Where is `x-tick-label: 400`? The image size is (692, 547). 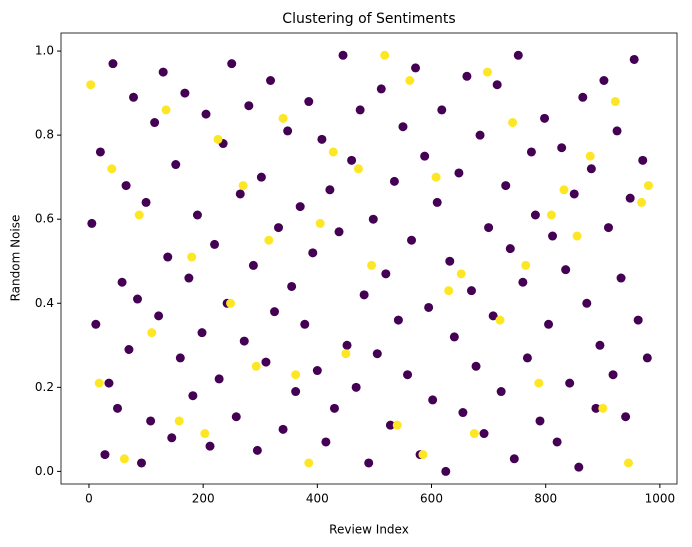
x-tick-label: 400 is located at coordinates (317, 499).